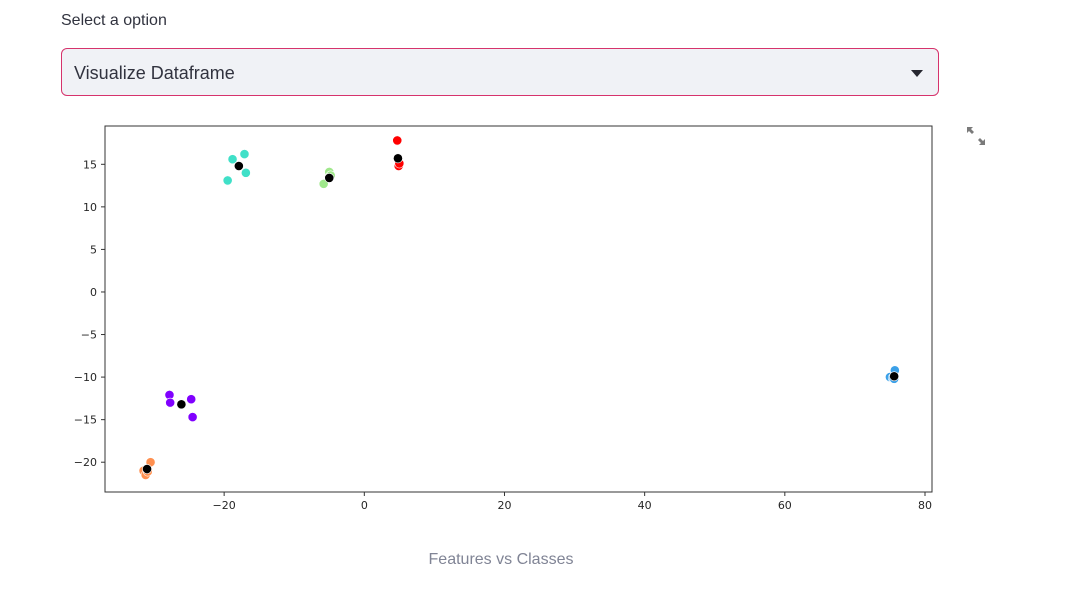 This screenshot has height=590, width=1079. Describe the element at coordinates (917, 73) in the screenshot. I see `chevron-down-icon` at that location.